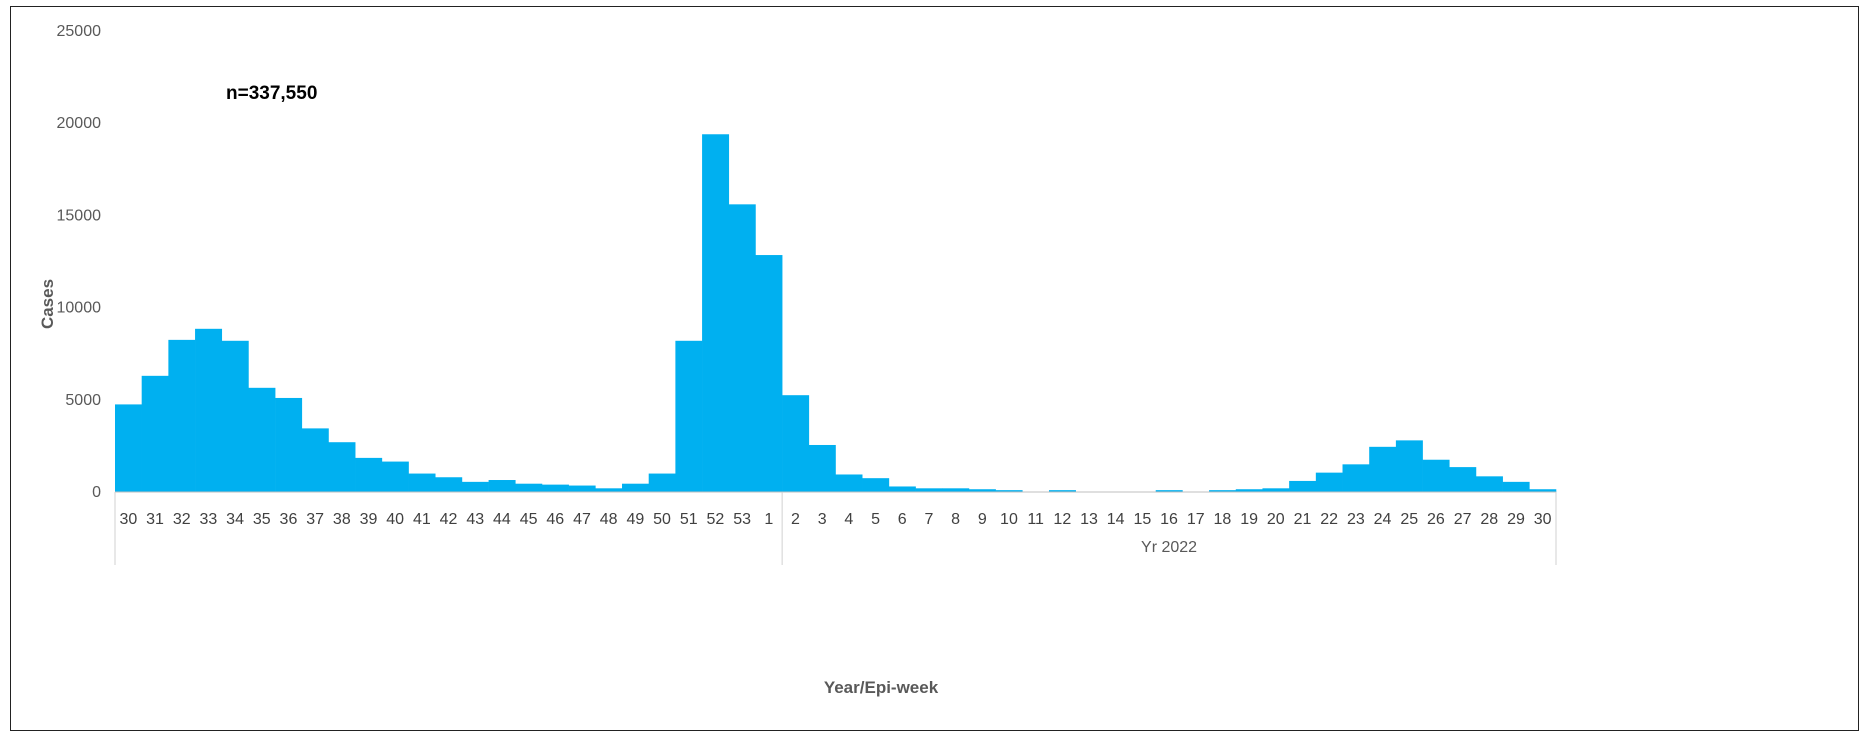 Image resolution: width=1861 pixels, height=735 pixels. Describe the element at coordinates (315, 519) in the screenshot. I see `x-tick-label: 37` at that location.